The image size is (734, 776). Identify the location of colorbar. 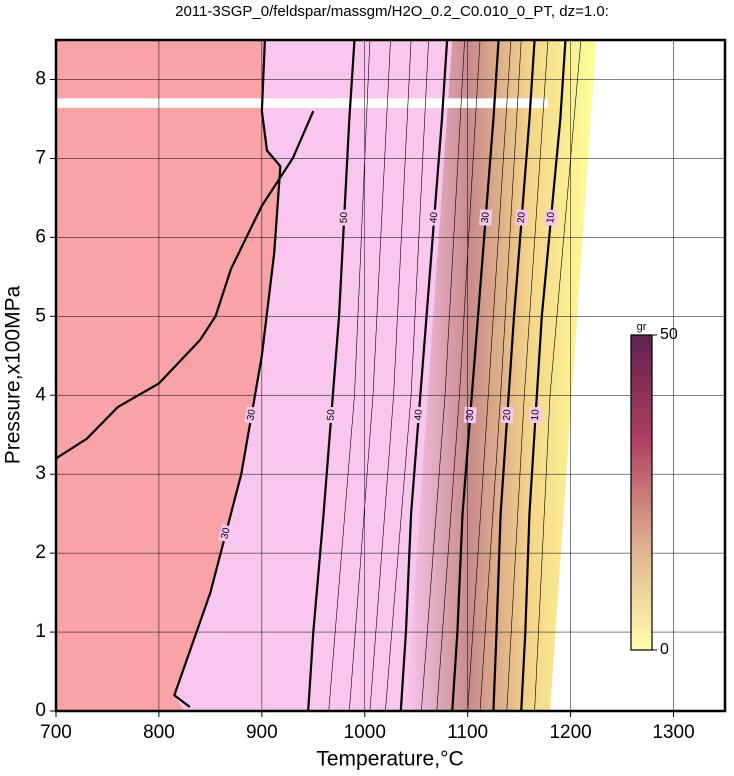
(641, 492).